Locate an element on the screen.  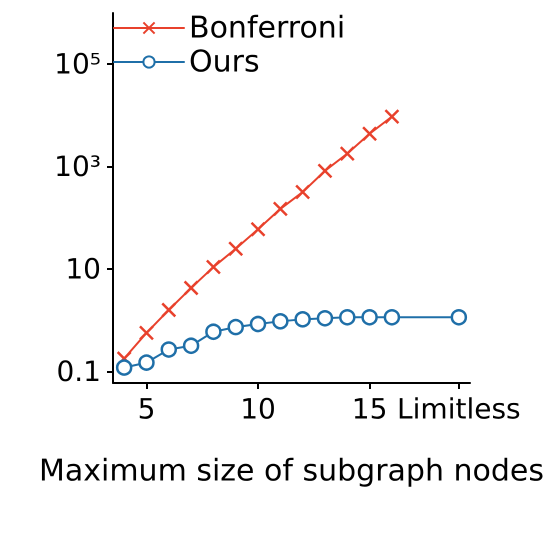
x-tick-label: 5 is located at coordinates (147, 409).